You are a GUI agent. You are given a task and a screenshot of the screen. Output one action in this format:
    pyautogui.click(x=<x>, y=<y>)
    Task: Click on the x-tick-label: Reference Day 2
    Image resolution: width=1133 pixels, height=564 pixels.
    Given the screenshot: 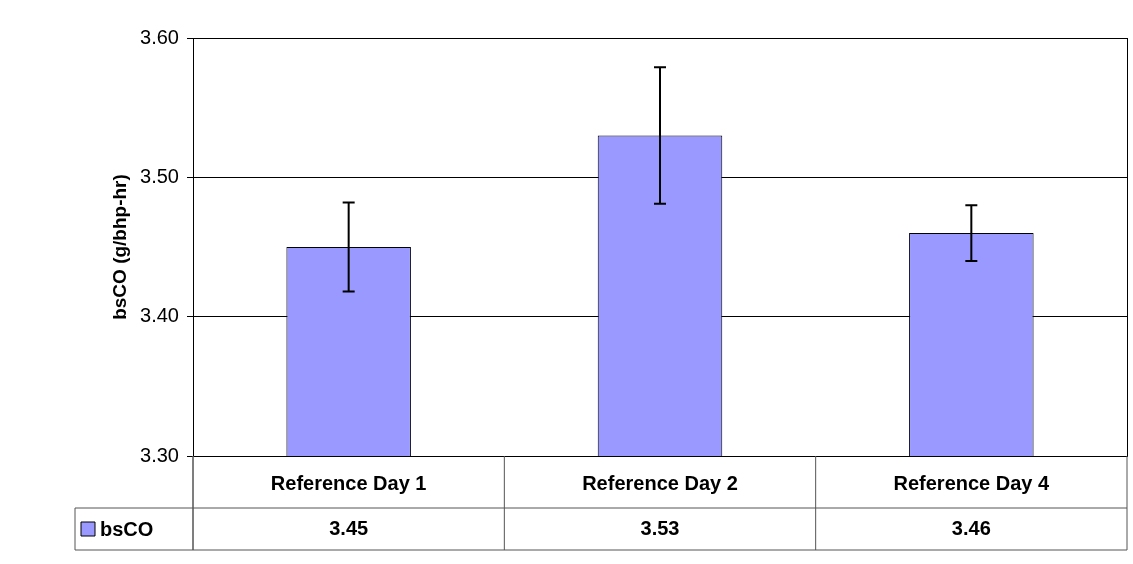 What is the action you would take?
    pyautogui.click(x=660, y=482)
    